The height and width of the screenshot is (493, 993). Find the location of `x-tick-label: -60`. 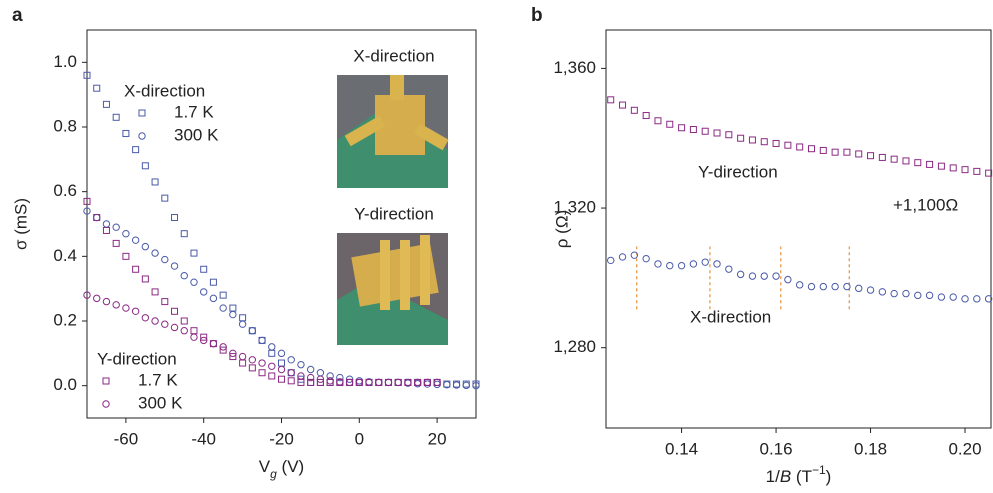

x-tick-label: -60 is located at coordinates (126, 438).